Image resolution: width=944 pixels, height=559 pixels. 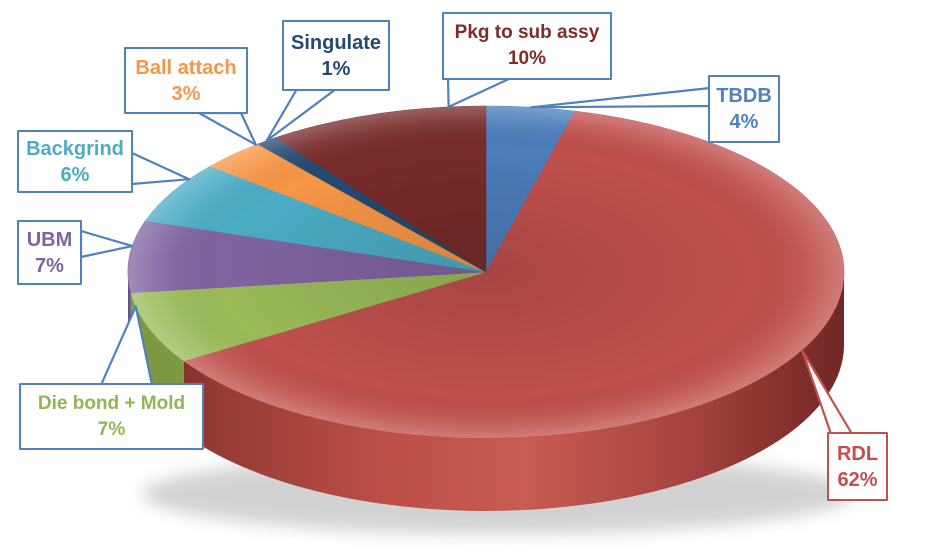 I want to click on callout-ball-attach: Ball attach 3%, so click(x=186, y=80).